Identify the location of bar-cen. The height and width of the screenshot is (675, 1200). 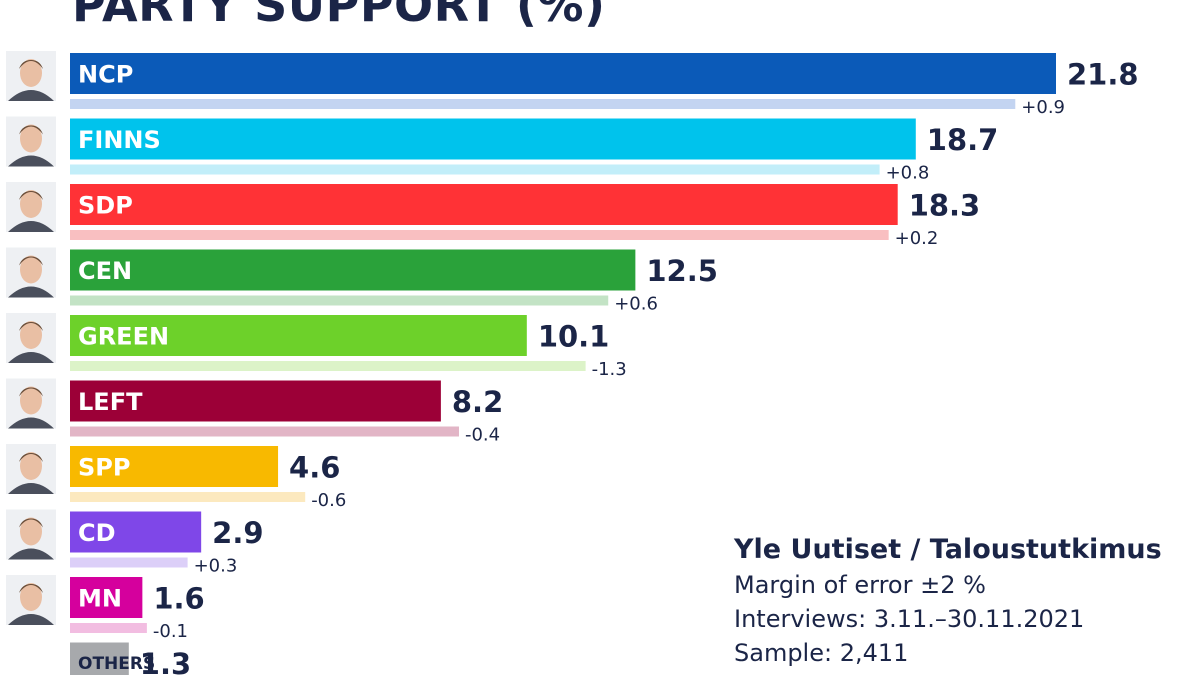
(353, 270).